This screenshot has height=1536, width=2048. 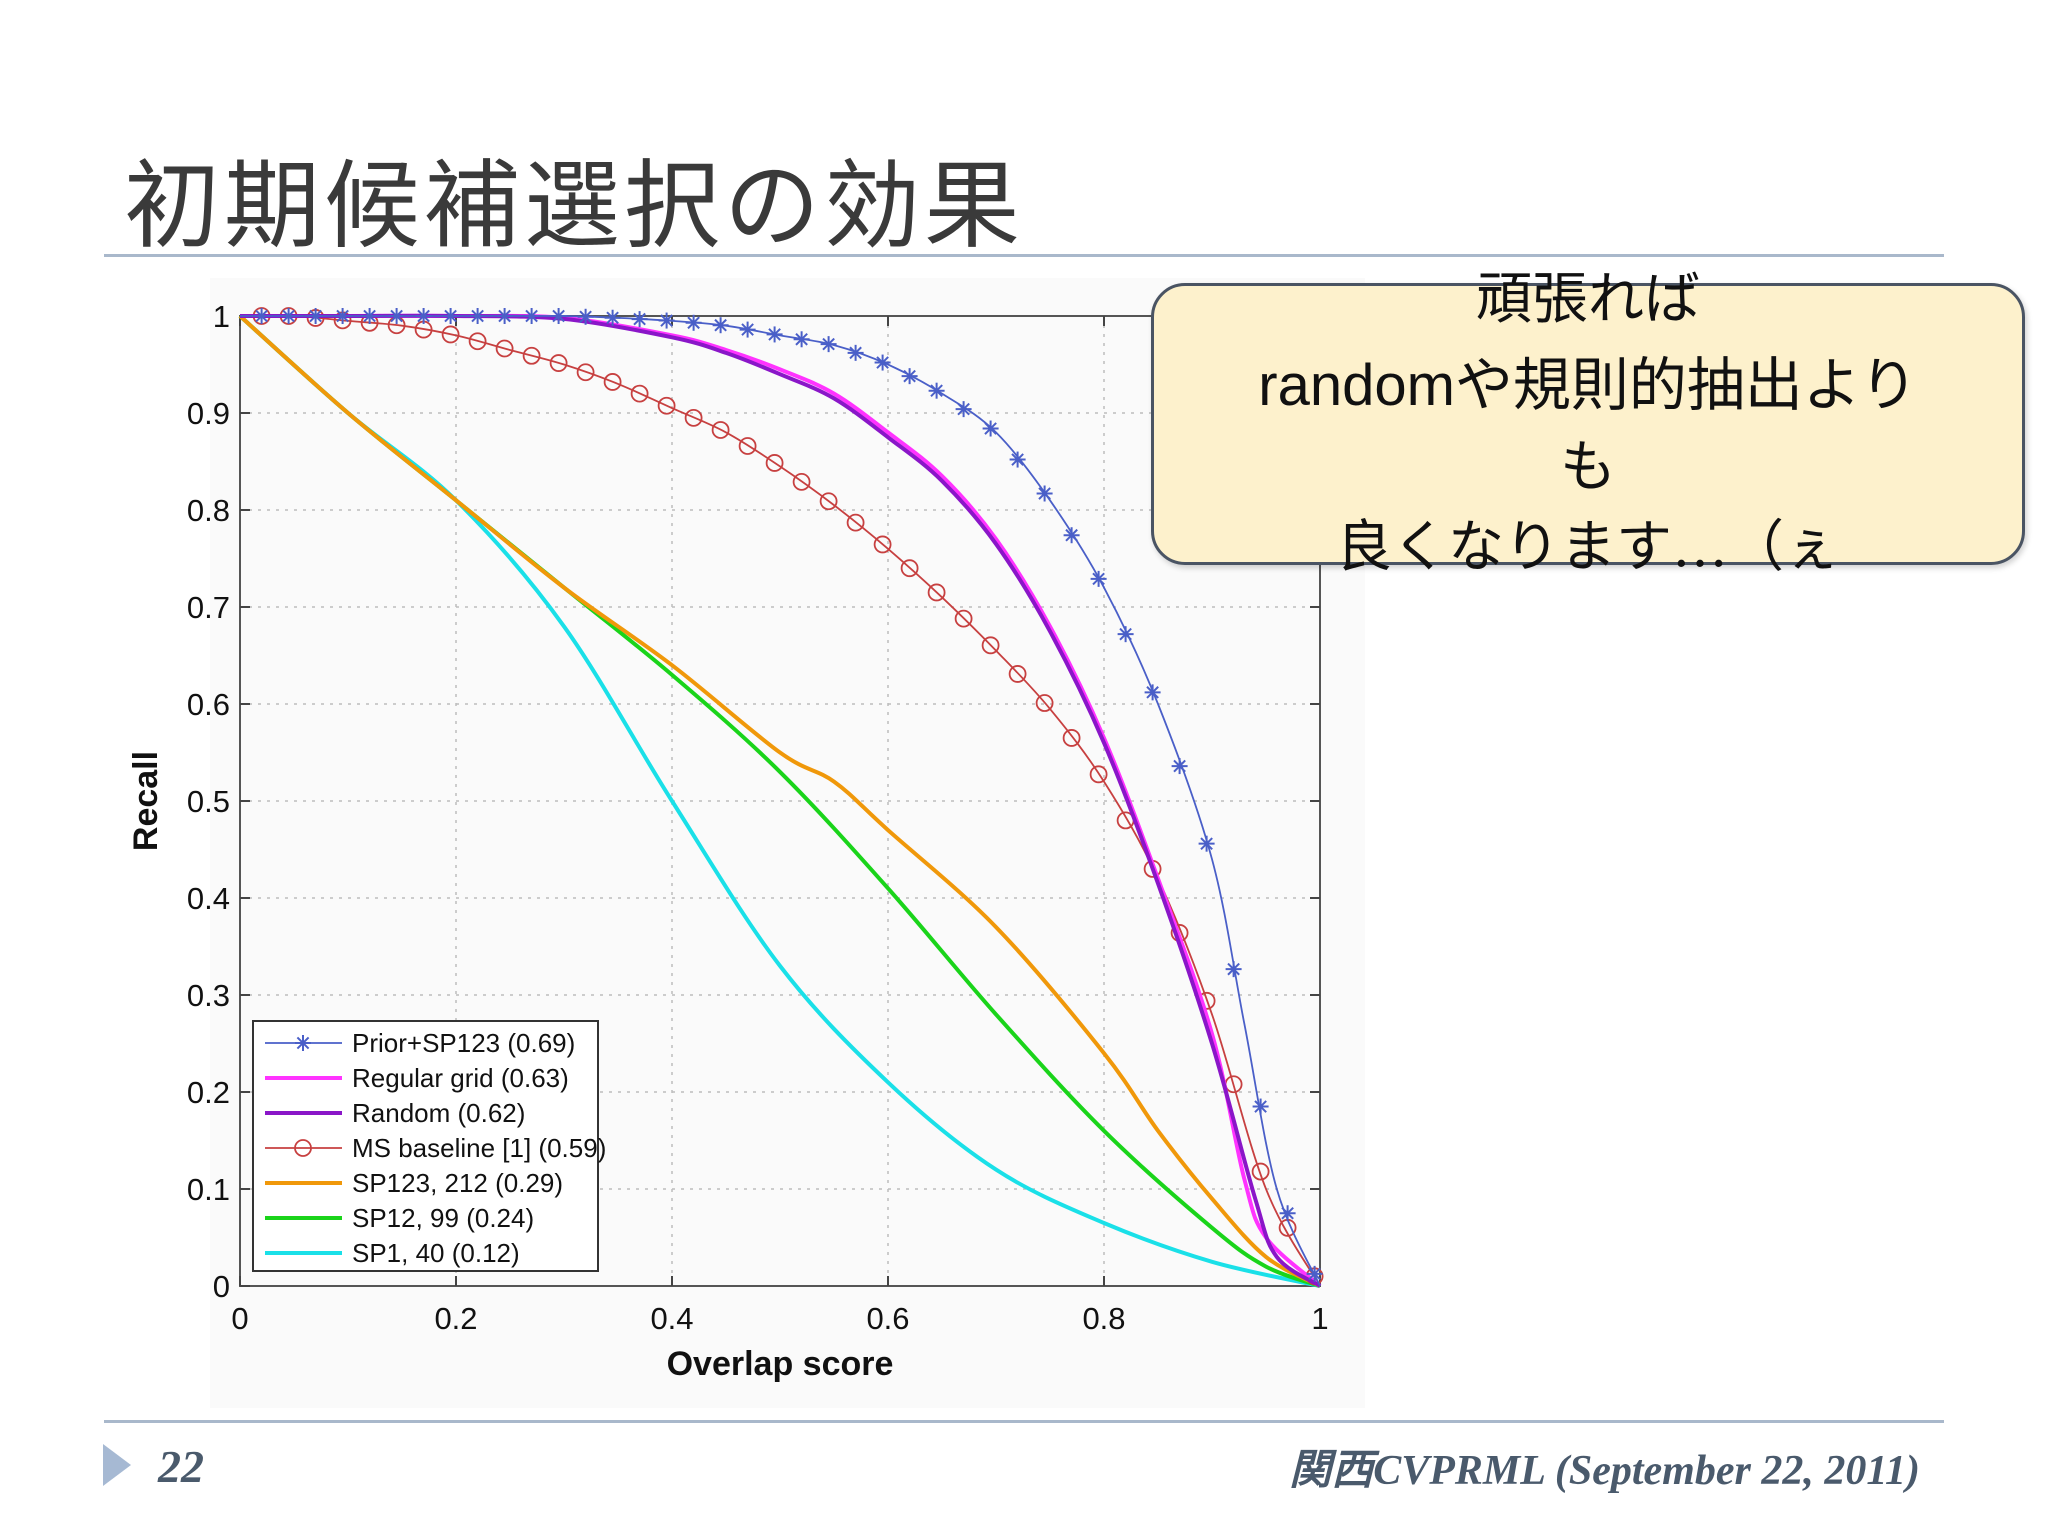 I want to click on legend-entry: SP123, 212 (0.29), so click(x=414, y=1183).